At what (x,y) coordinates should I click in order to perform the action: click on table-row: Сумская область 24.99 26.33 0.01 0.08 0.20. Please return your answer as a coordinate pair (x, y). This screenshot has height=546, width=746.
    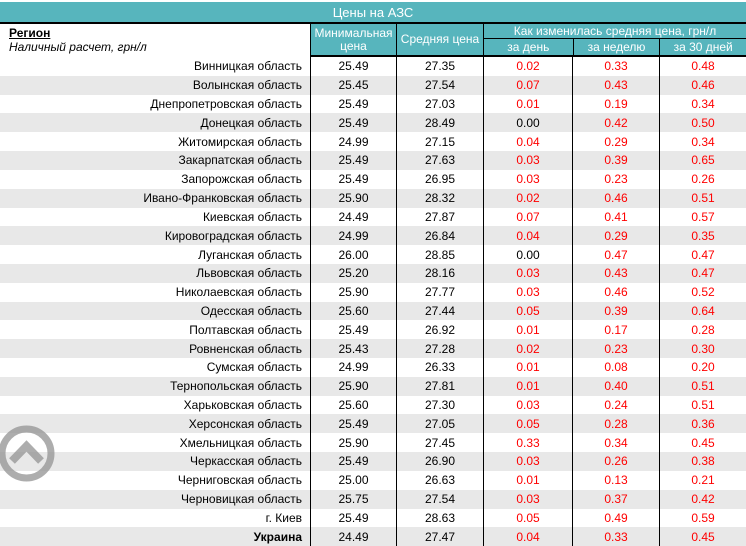
    Looking at the image, I should click on (373, 367).